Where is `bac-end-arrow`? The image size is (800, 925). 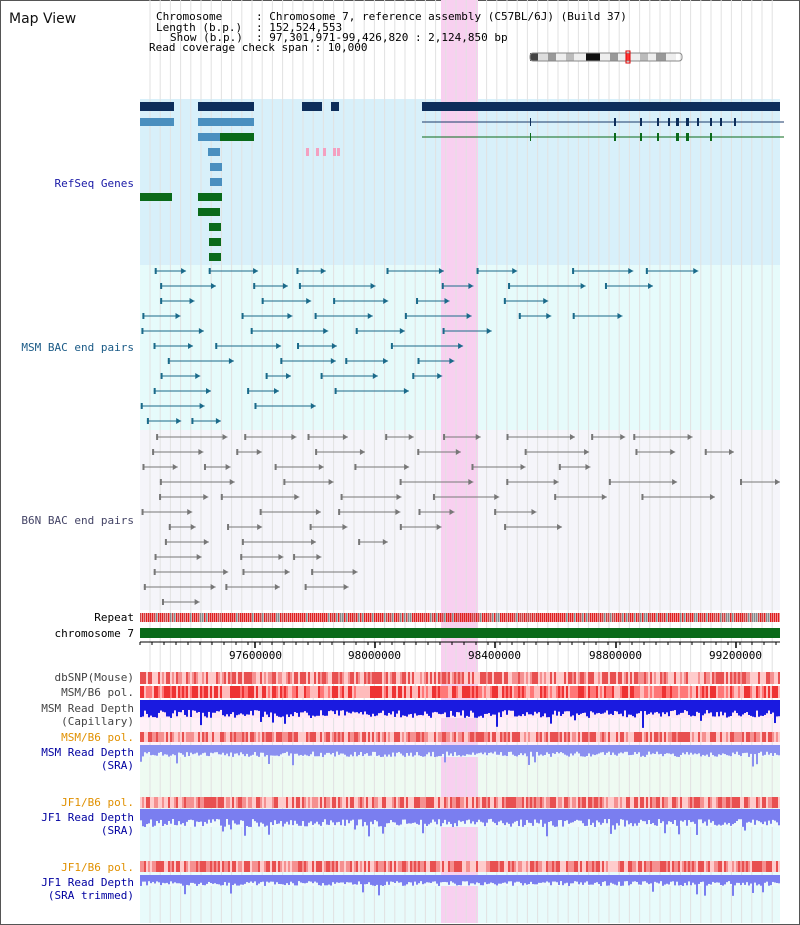
bac-end-arrow is located at coordinates (279, 346).